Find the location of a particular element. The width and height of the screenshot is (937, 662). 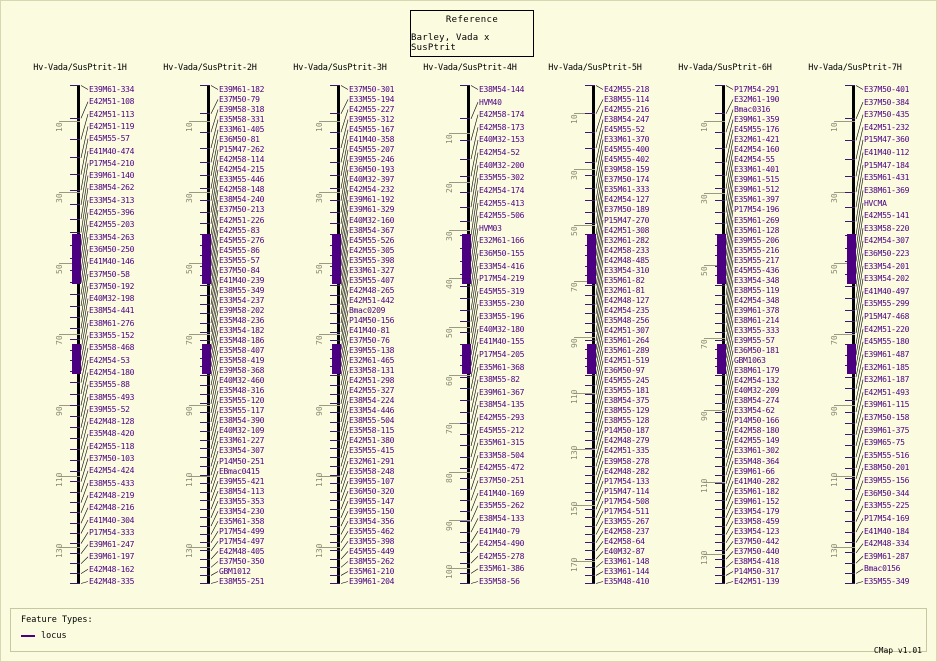

locus-label: E35M55-302 is located at coordinates (502, 178).